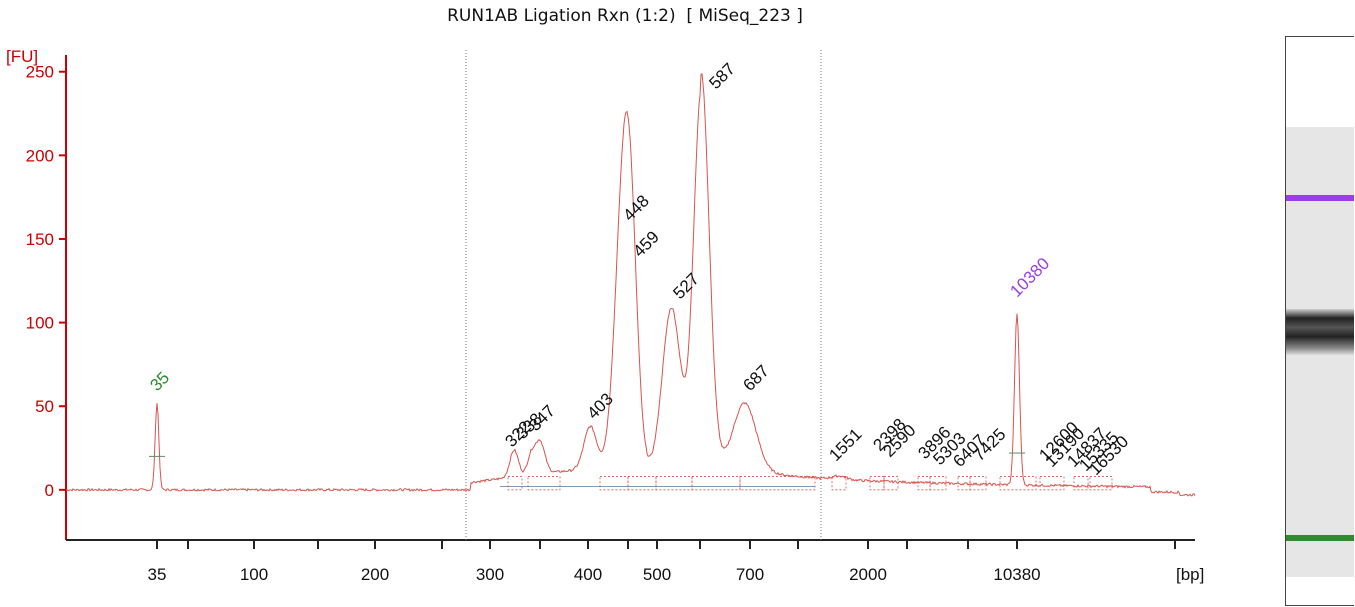 Image resolution: width=1355 pixels, height=607 pixels. I want to click on x-tick-label: 500, so click(657, 574).